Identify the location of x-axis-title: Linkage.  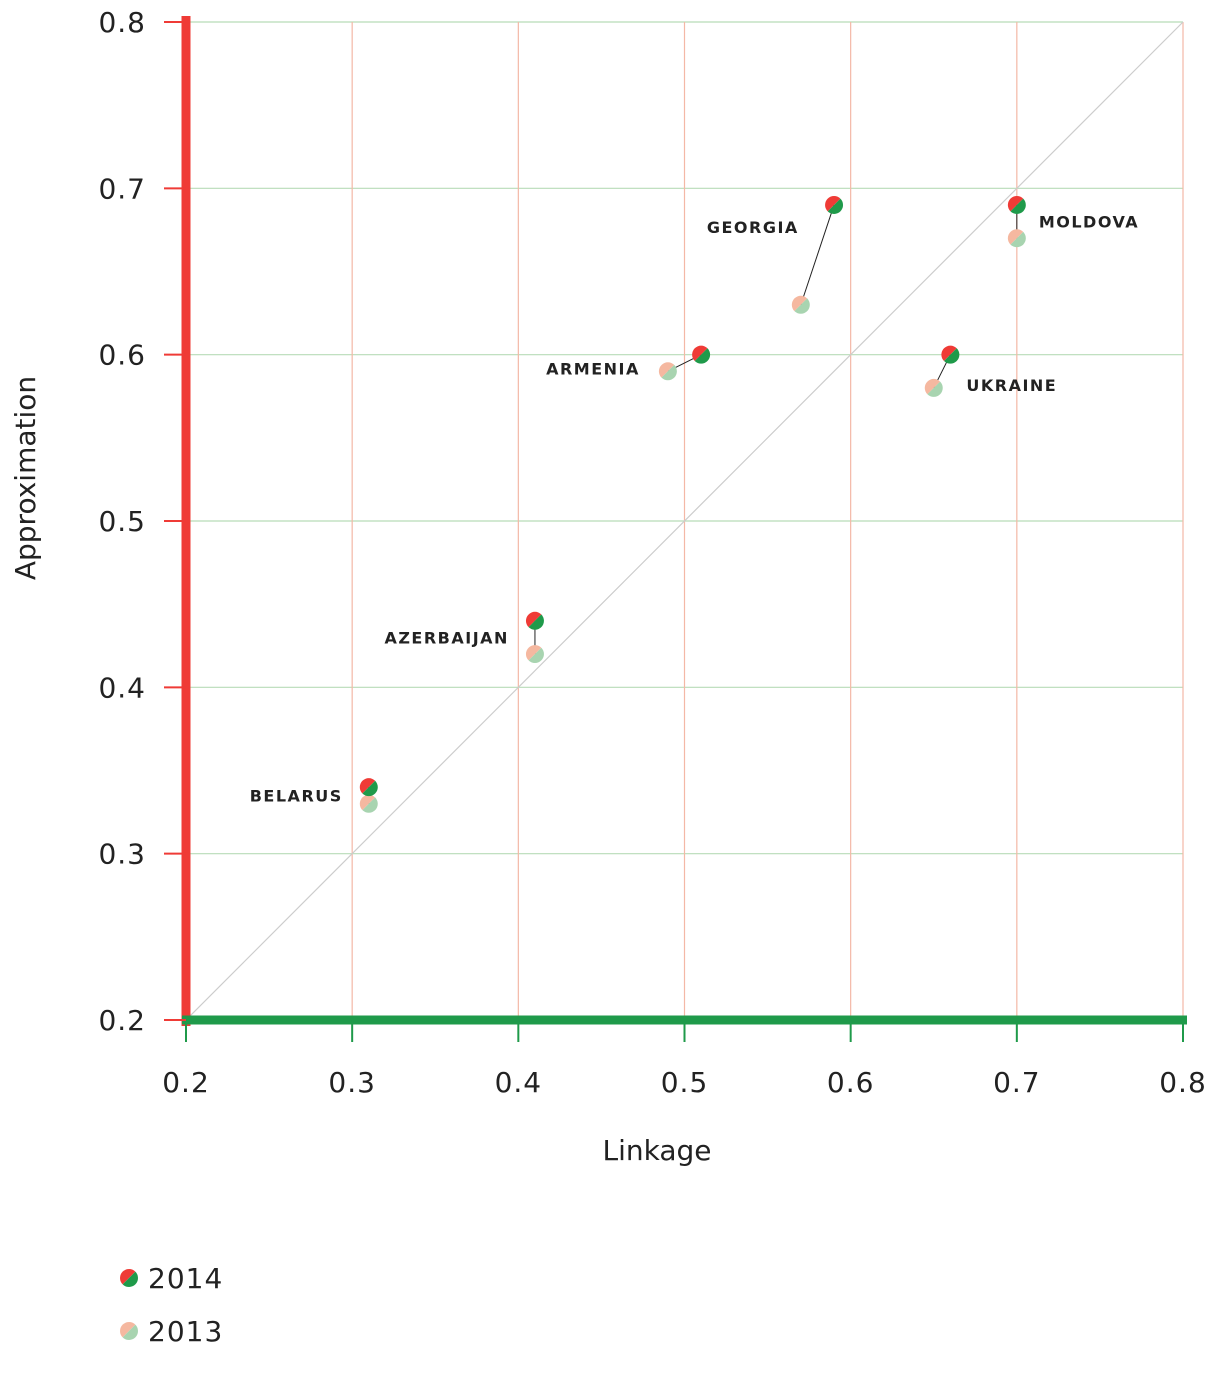
(656, 1150).